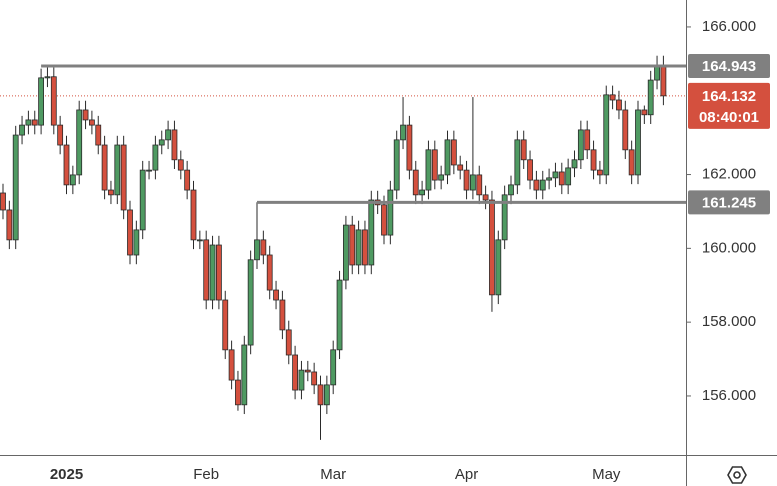  I want to click on countdown-label: 08:40:01, so click(729, 117).